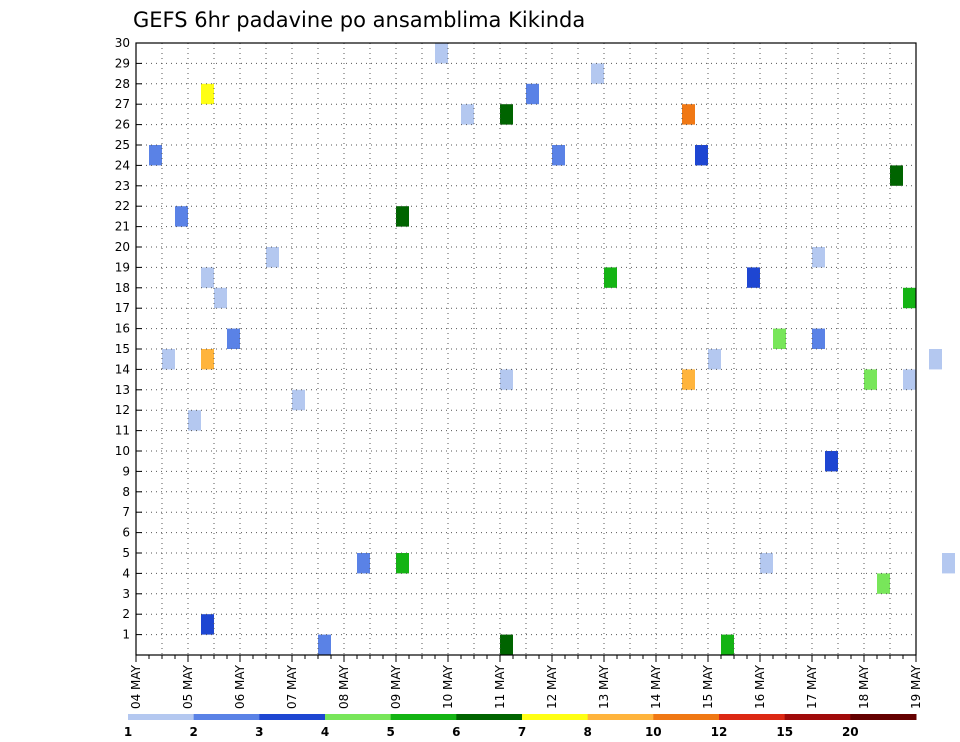 This screenshot has height=742, width=960. What do you see at coordinates (126, 533) in the screenshot?
I see `y-tick-label: 6` at bounding box center [126, 533].